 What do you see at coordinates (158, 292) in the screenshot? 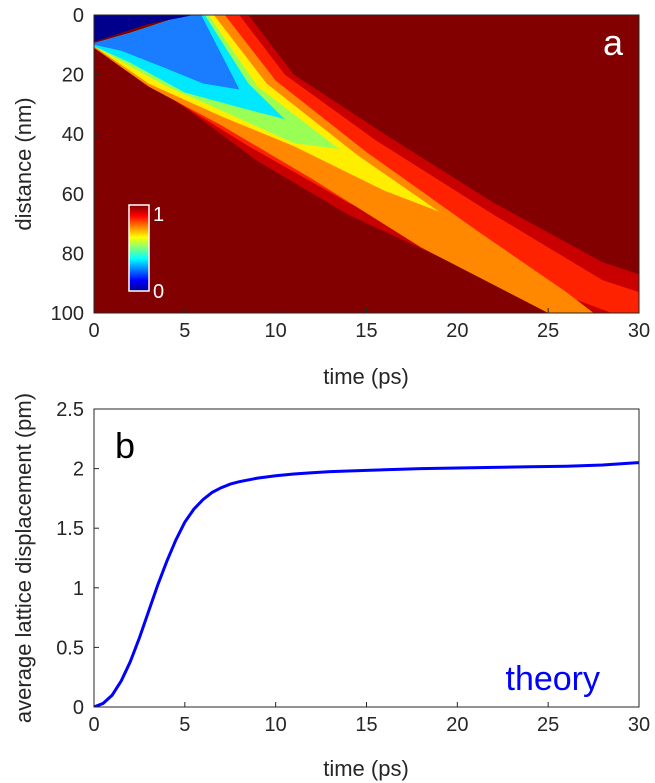
I see `colorbar-min-label: 0` at bounding box center [158, 292].